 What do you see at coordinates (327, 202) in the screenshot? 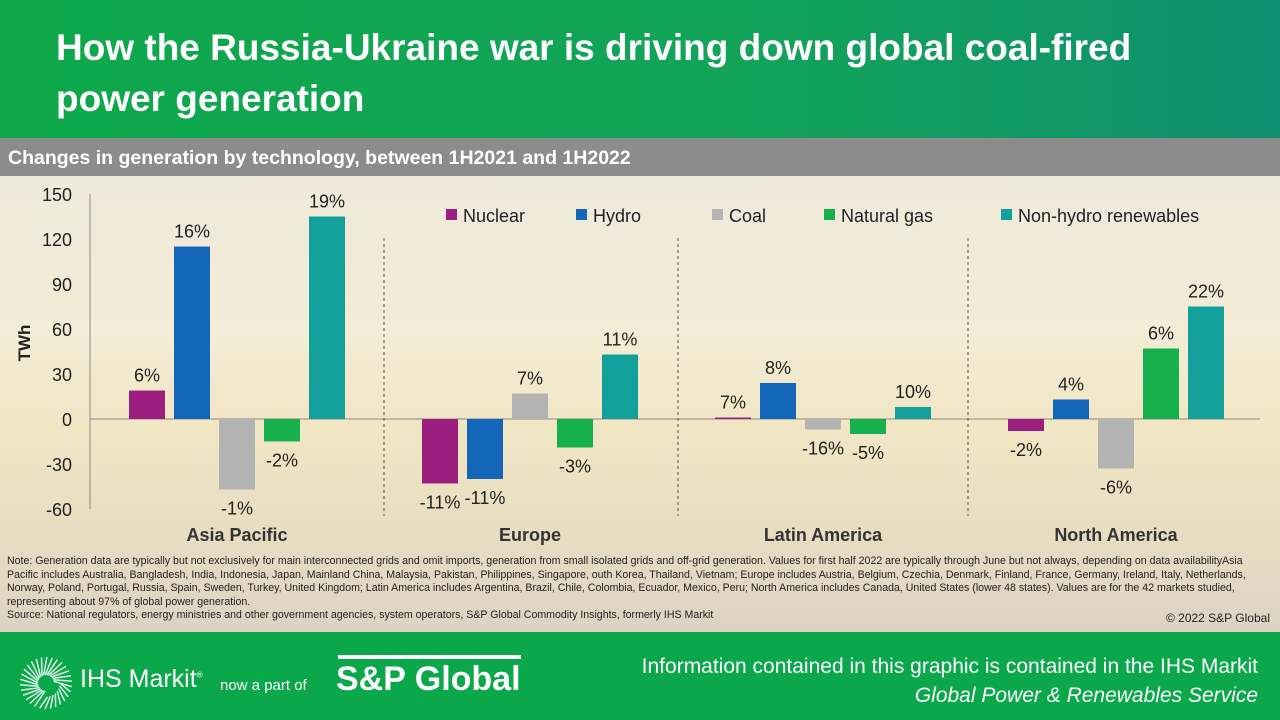
I see `data-label: 19%` at bounding box center [327, 202].